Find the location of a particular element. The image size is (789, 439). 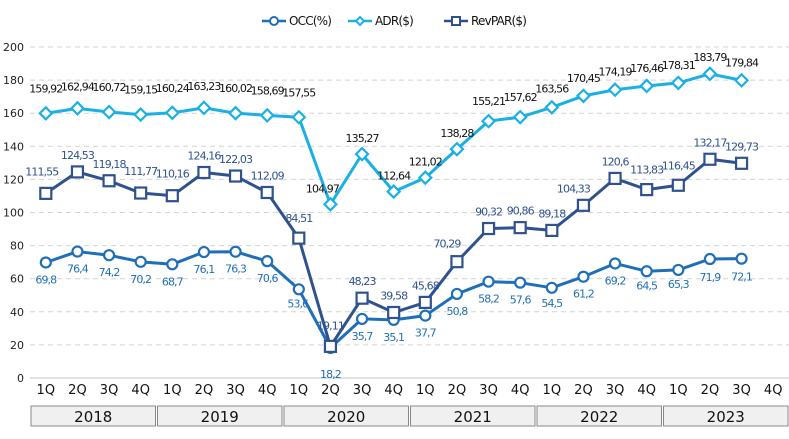

y-tick-label: 60 is located at coordinates (17, 279).